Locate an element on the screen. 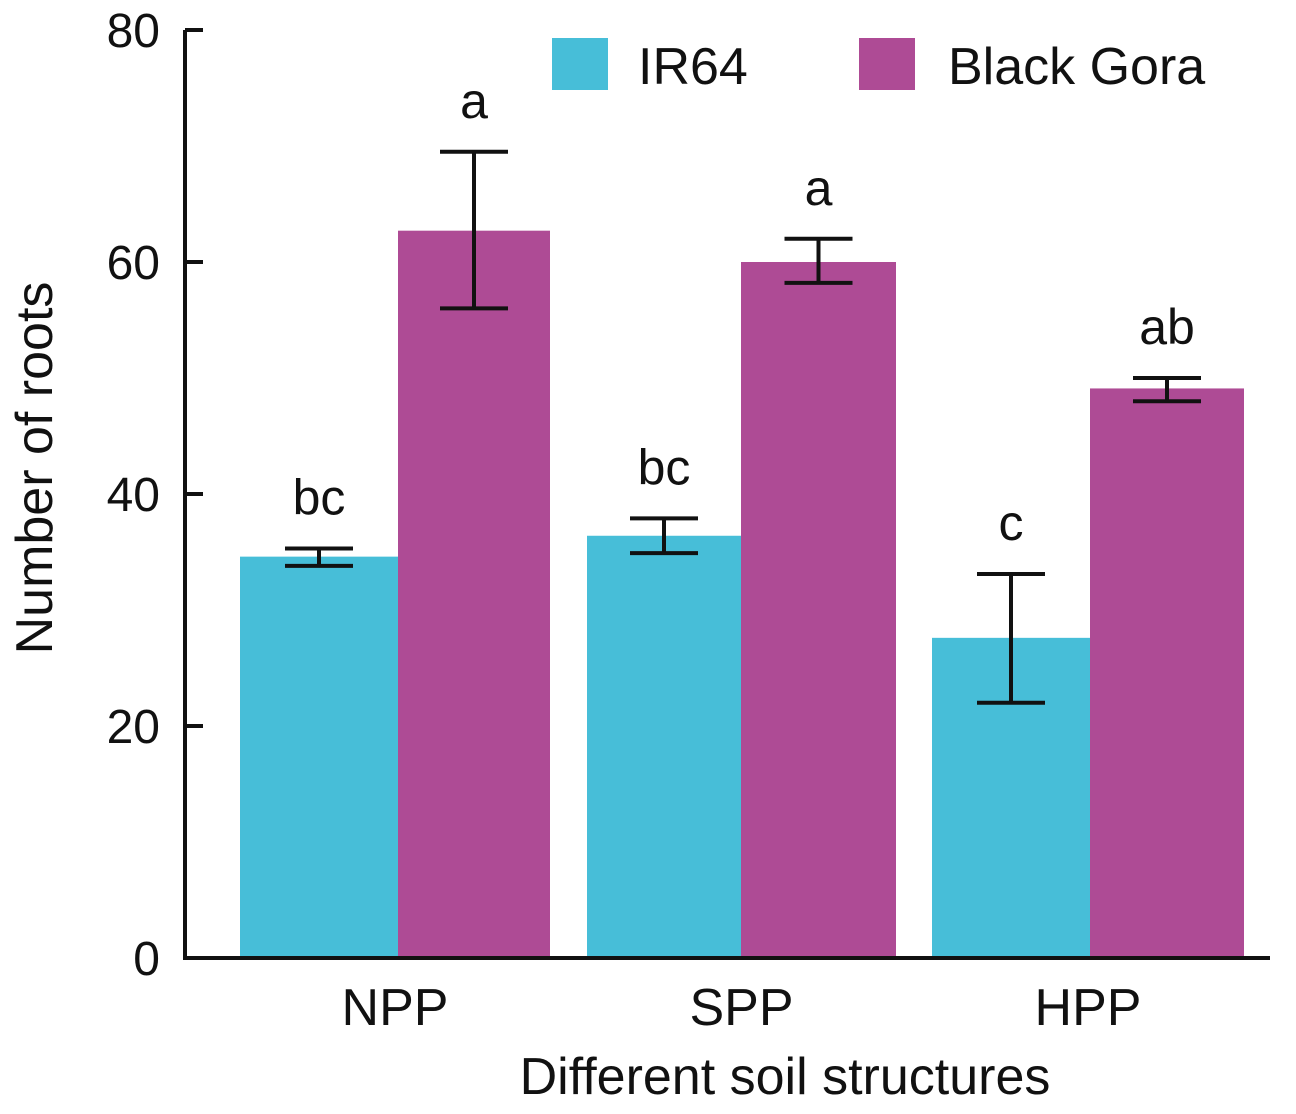 The height and width of the screenshot is (1114, 1296). significance-label: ab is located at coordinates (1167, 327).